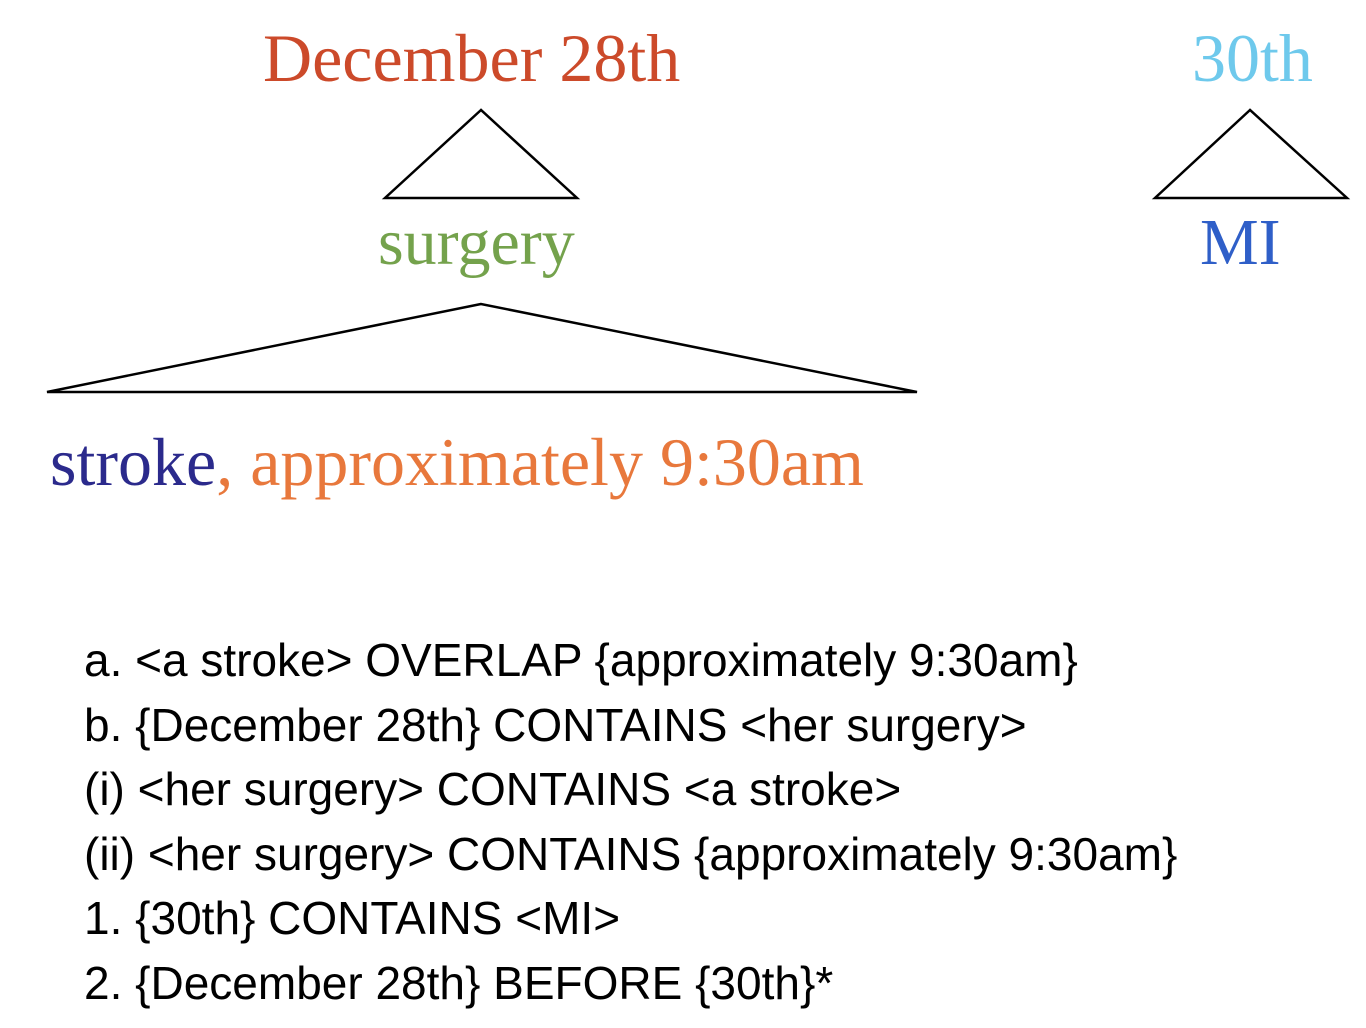  What do you see at coordinates (133, 462) in the screenshot?
I see `leaf-event-stroke: stroke` at bounding box center [133, 462].